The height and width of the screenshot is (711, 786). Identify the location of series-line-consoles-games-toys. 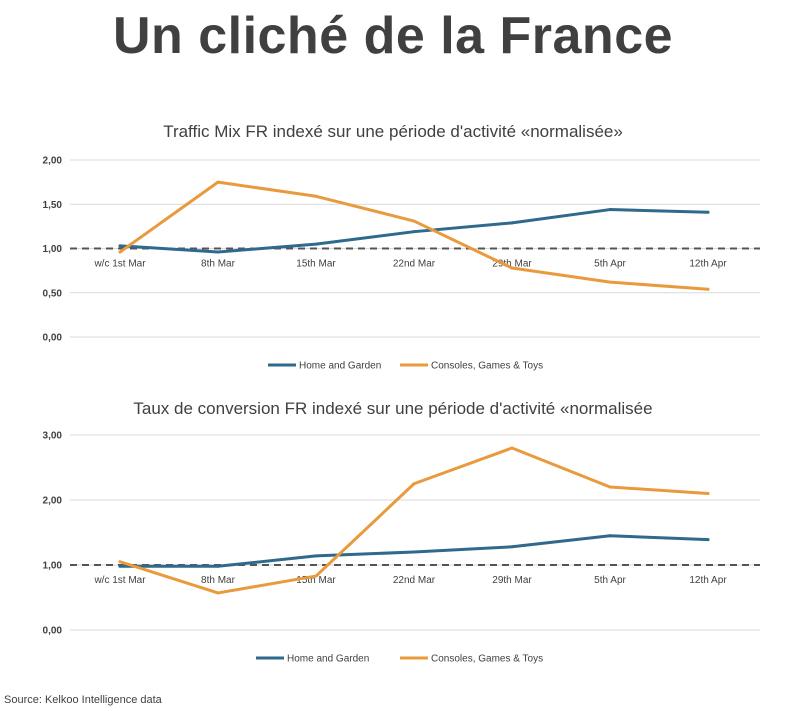
(414, 235).